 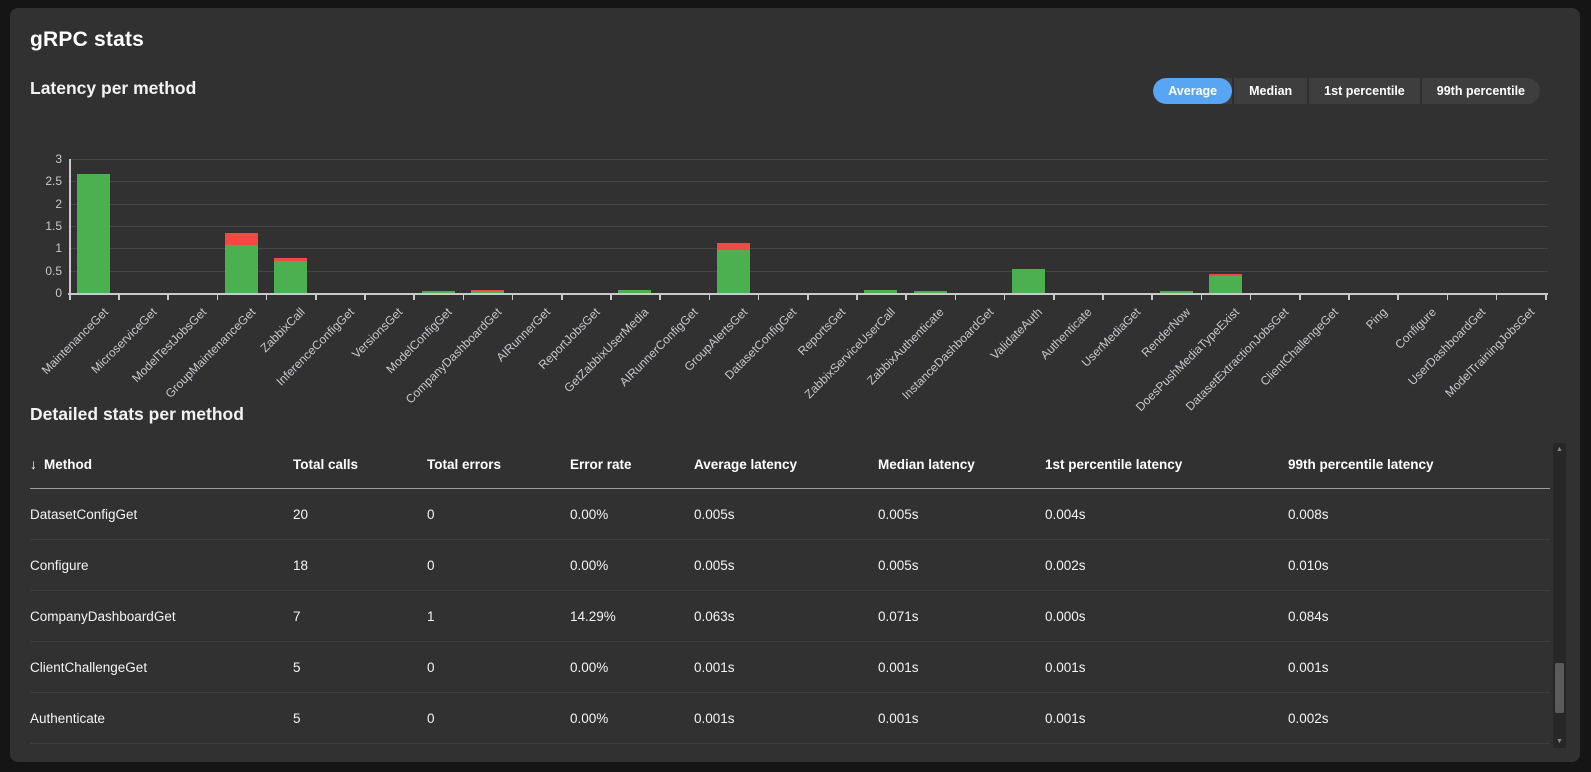 I want to click on scrollbar-thumb, so click(x=1559, y=688).